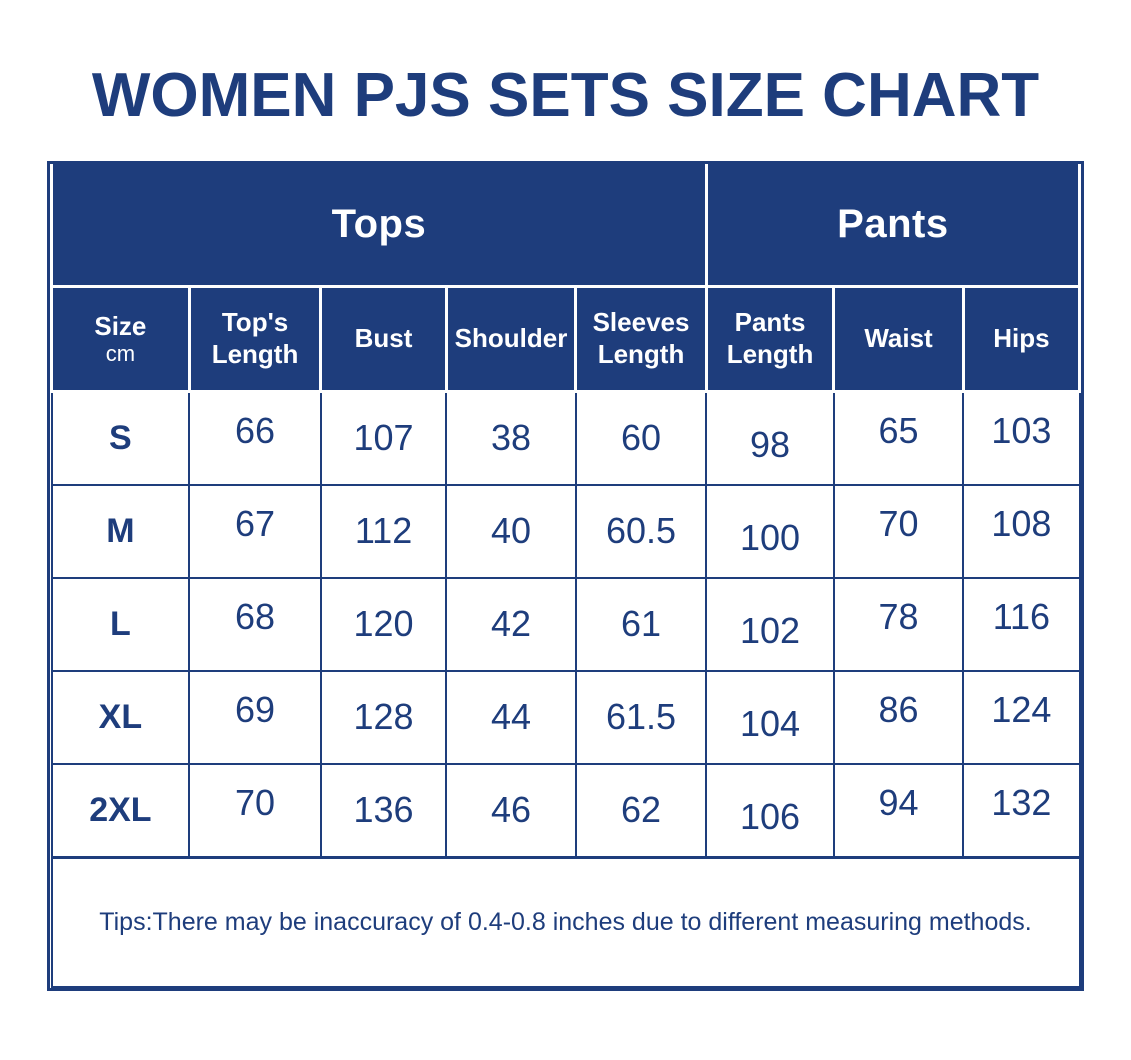 This screenshot has height=1060, width=1131. What do you see at coordinates (255, 438) in the screenshot?
I see `value-cell: 66` at bounding box center [255, 438].